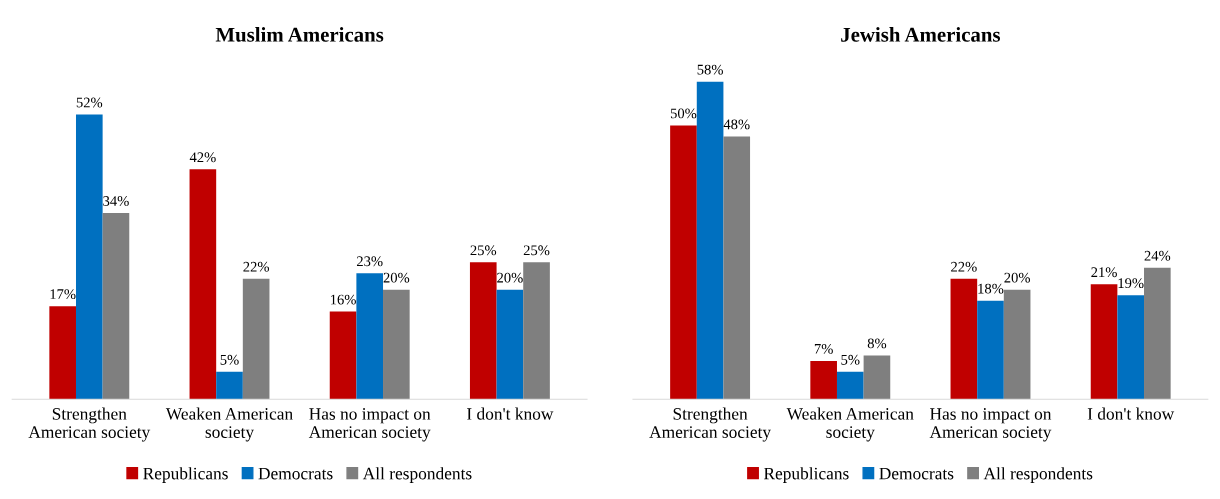  What do you see at coordinates (921, 34) in the screenshot?
I see `chart-title: Jewish Americans` at bounding box center [921, 34].